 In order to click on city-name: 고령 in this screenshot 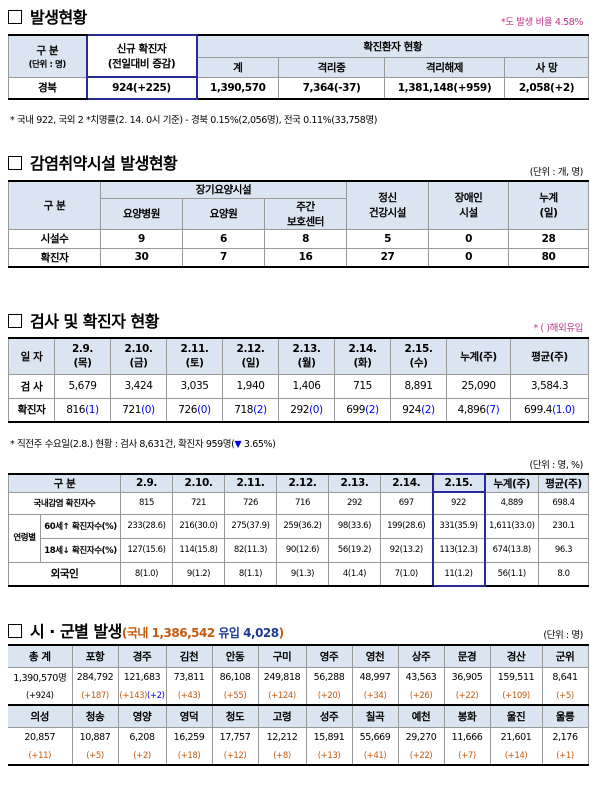, I will do `click(282, 716)`.